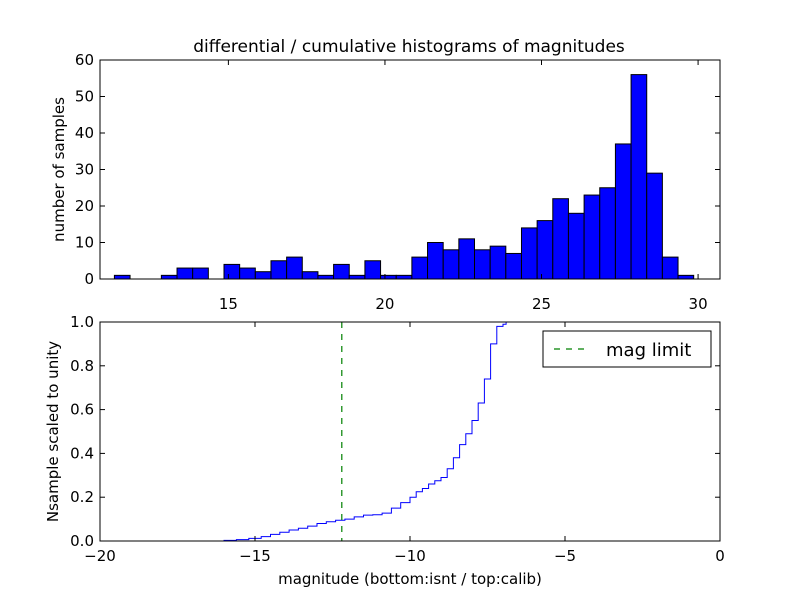 The width and height of the screenshot is (800, 600). Describe the element at coordinates (59, 169) in the screenshot. I see `histogram-y-axis-label: number of samples` at that location.